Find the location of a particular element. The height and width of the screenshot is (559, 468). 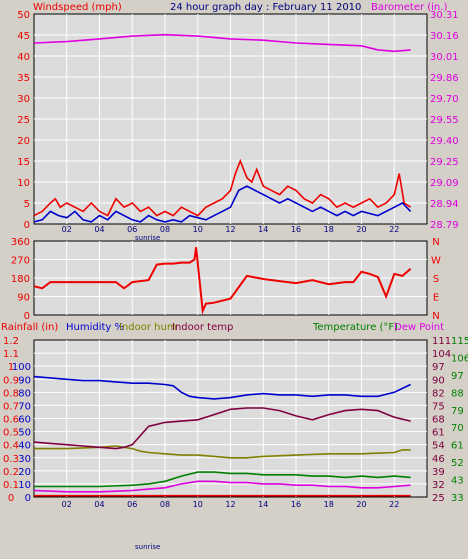

barometer-tick: 30.31 is located at coordinates (444, 15).